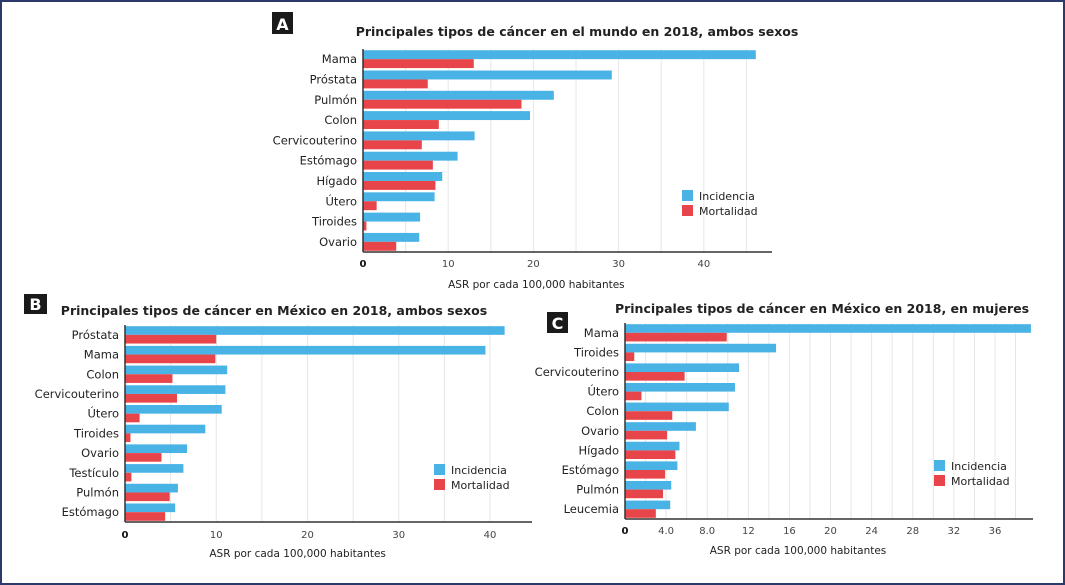 The height and width of the screenshot is (585, 1065). What do you see at coordinates (96, 433) in the screenshot?
I see `category-label: Tiroides` at bounding box center [96, 433].